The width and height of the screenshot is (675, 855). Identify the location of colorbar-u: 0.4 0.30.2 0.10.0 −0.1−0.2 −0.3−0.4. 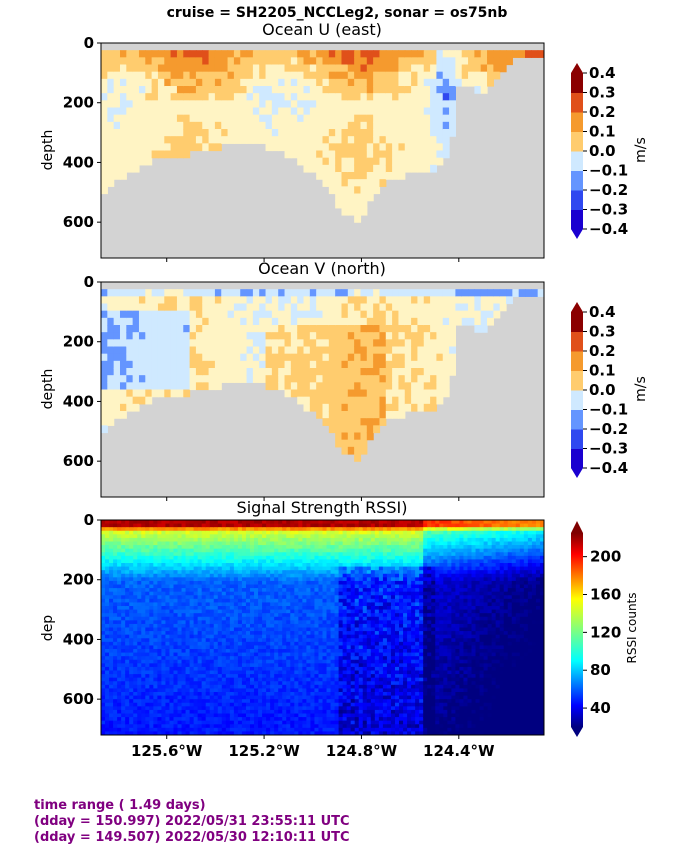
(599, 151).